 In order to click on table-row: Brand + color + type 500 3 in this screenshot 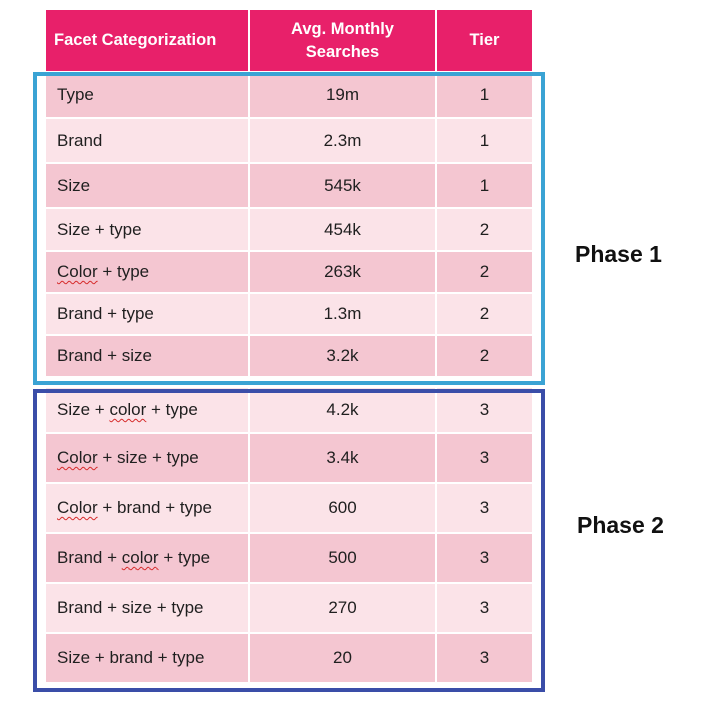, I will do `click(289, 559)`.